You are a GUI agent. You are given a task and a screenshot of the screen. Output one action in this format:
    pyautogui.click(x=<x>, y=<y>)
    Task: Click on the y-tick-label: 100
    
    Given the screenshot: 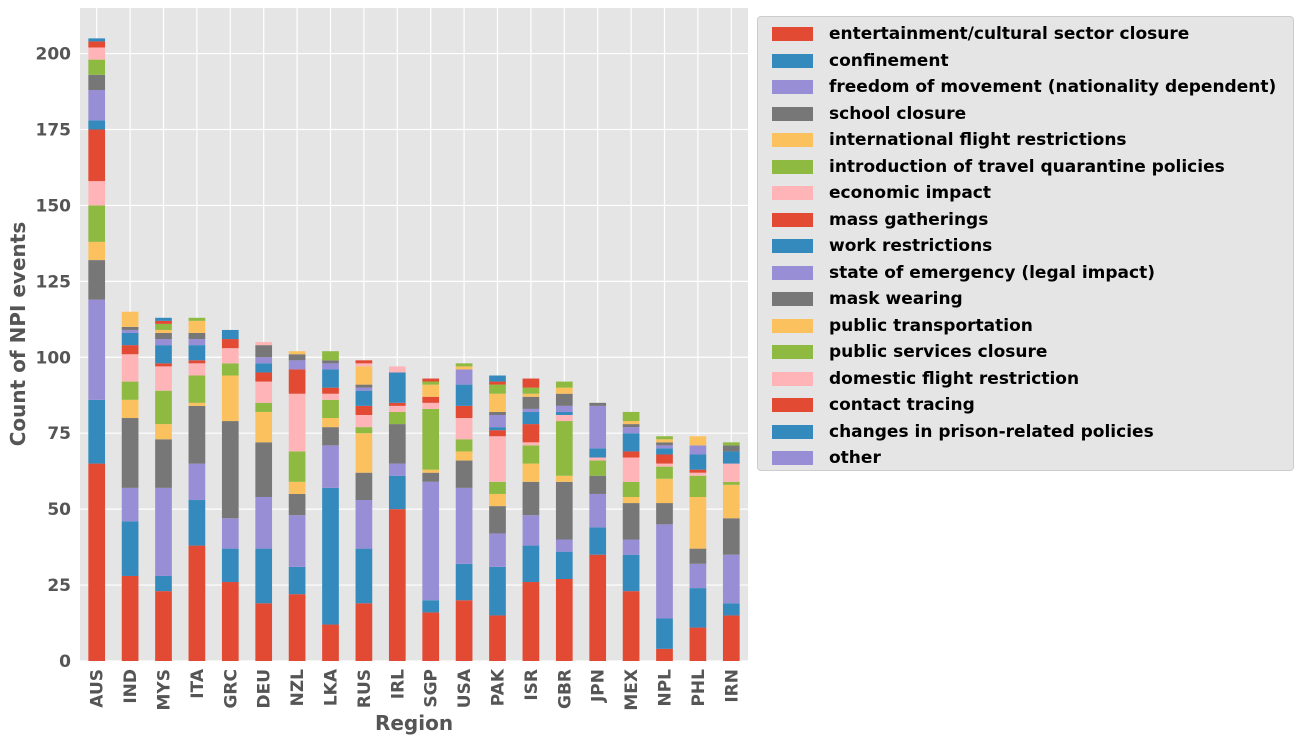 What is the action you would take?
    pyautogui.click(x=54, y=358)
    